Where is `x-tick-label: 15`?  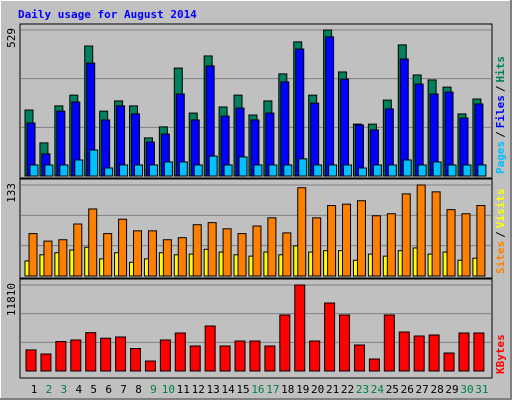
x-tick-label: 15 is located at coordinates (242, 389).